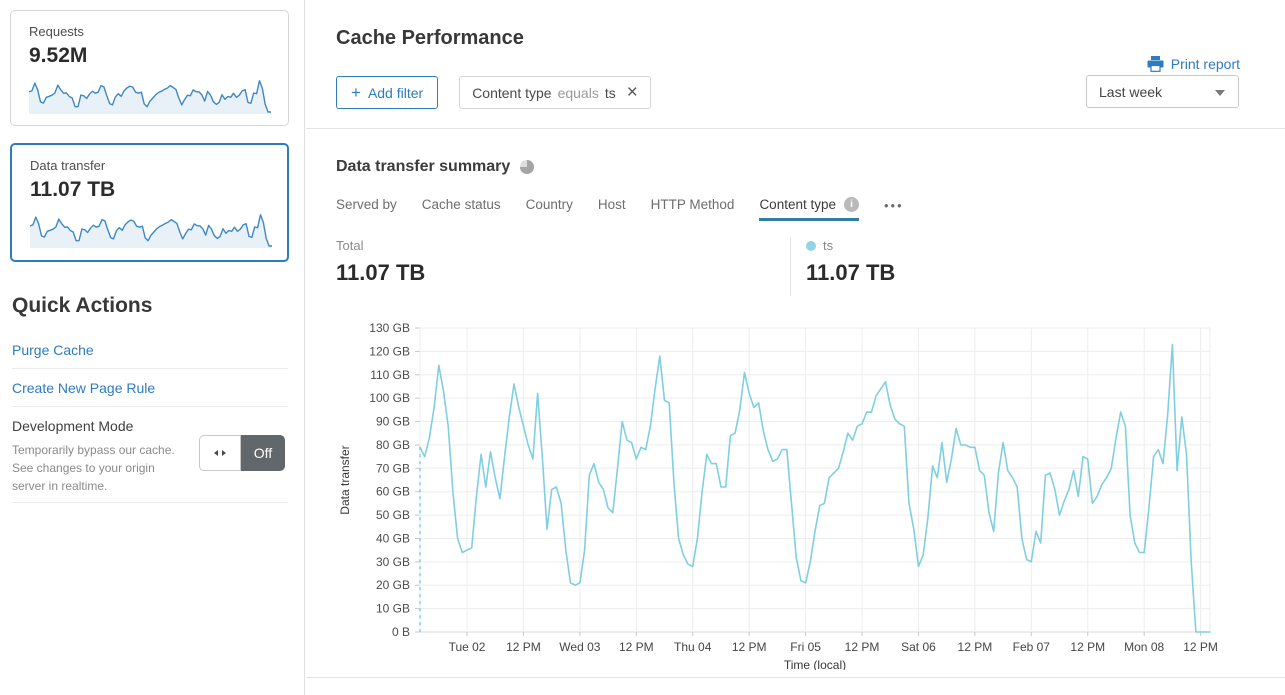  I want to click on y-tick-label: 50 GB, so click(393, 515).